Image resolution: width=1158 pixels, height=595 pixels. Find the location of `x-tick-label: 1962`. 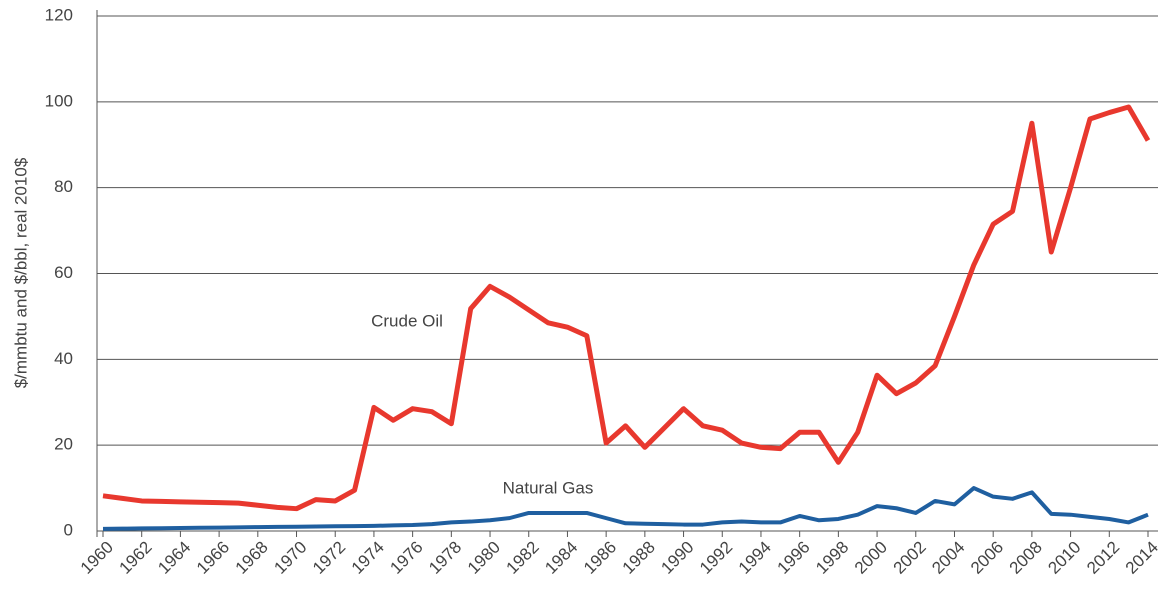

x-tick-label: 1962 is located at coordinates (136, 558).